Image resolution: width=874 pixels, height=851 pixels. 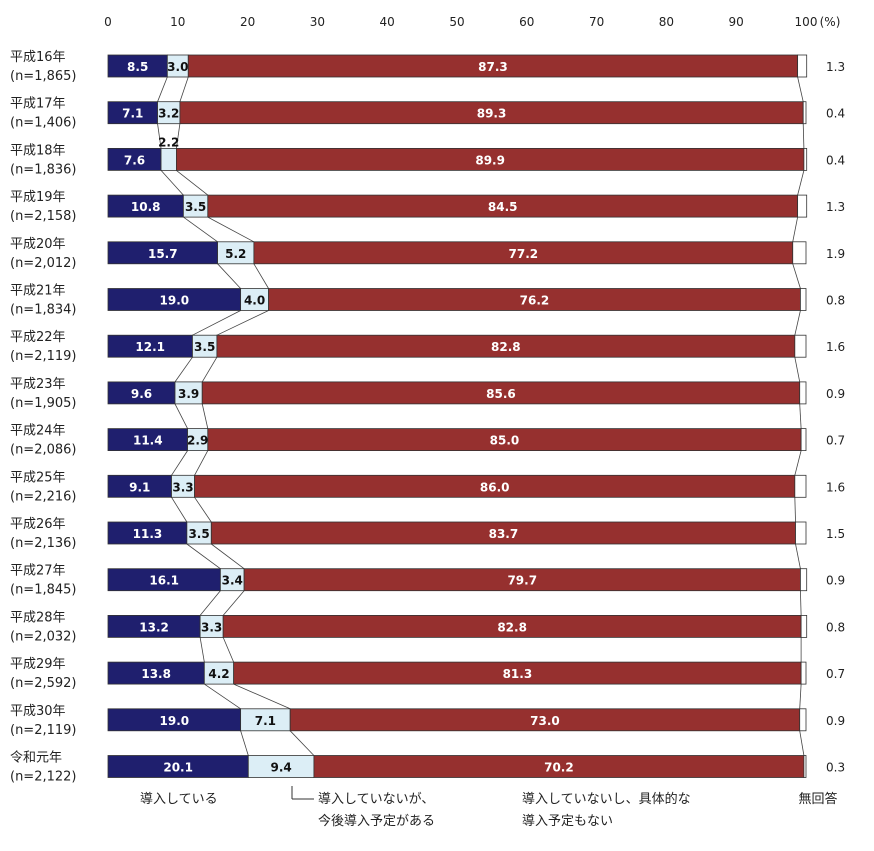 I want to click on data-label: 1.3, so click(x=835, y=67).